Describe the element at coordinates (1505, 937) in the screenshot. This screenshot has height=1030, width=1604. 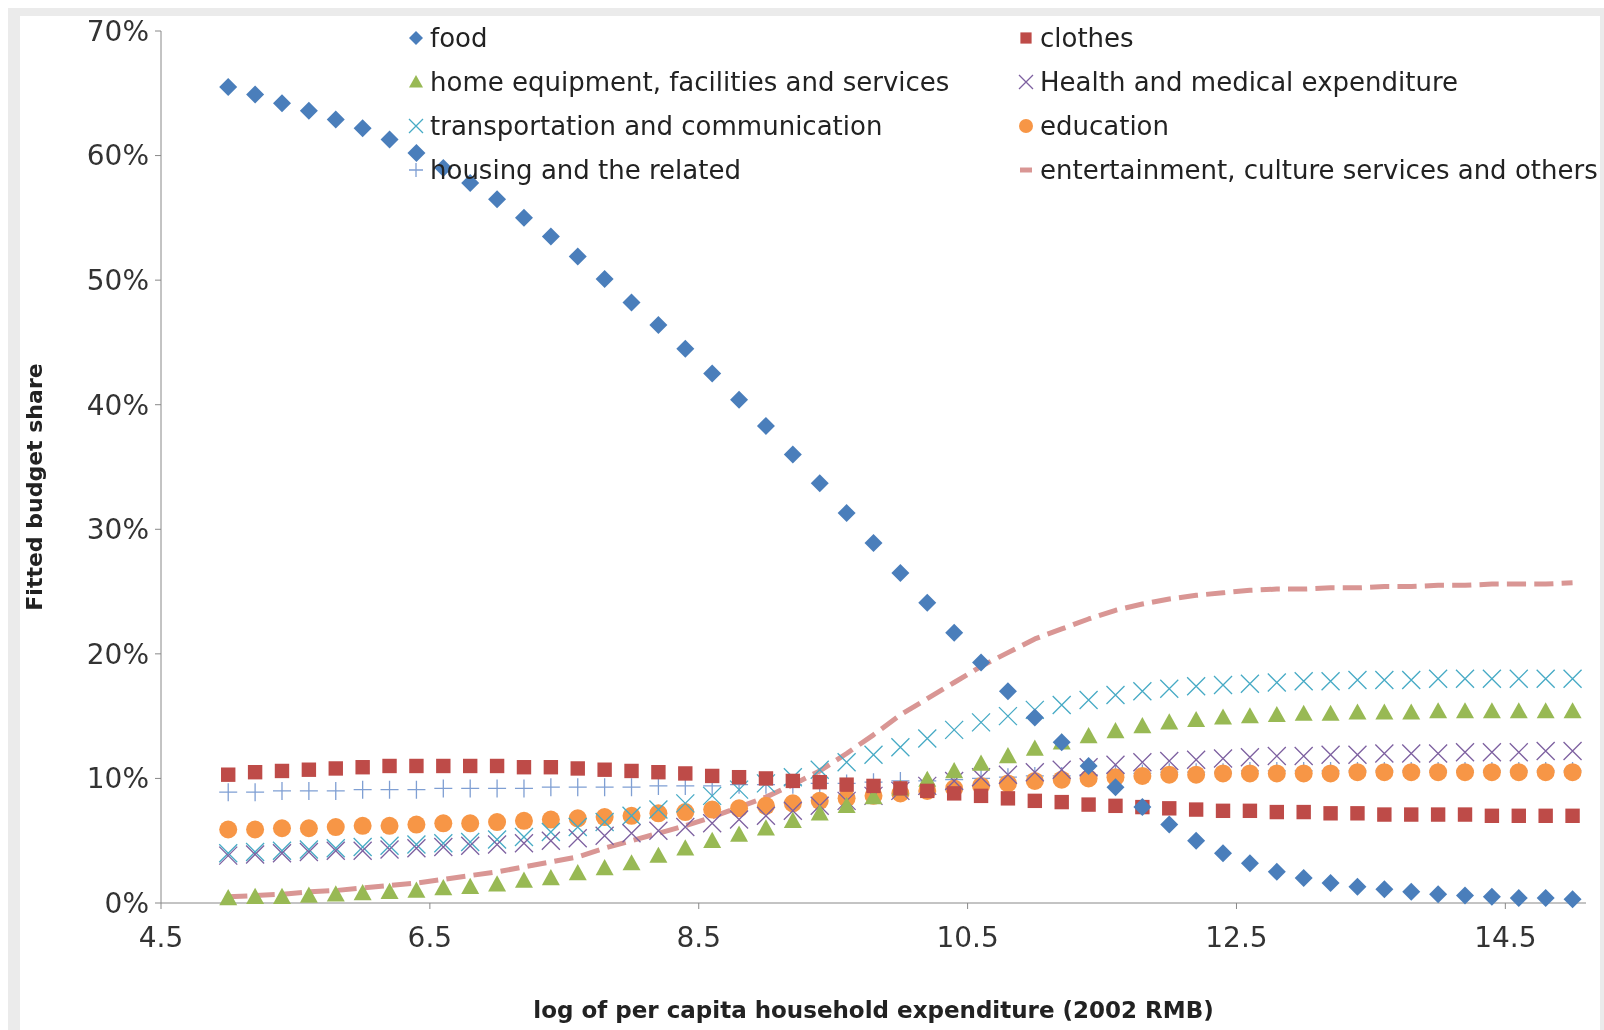
I see `x-tick-label: 14.5` at that location.